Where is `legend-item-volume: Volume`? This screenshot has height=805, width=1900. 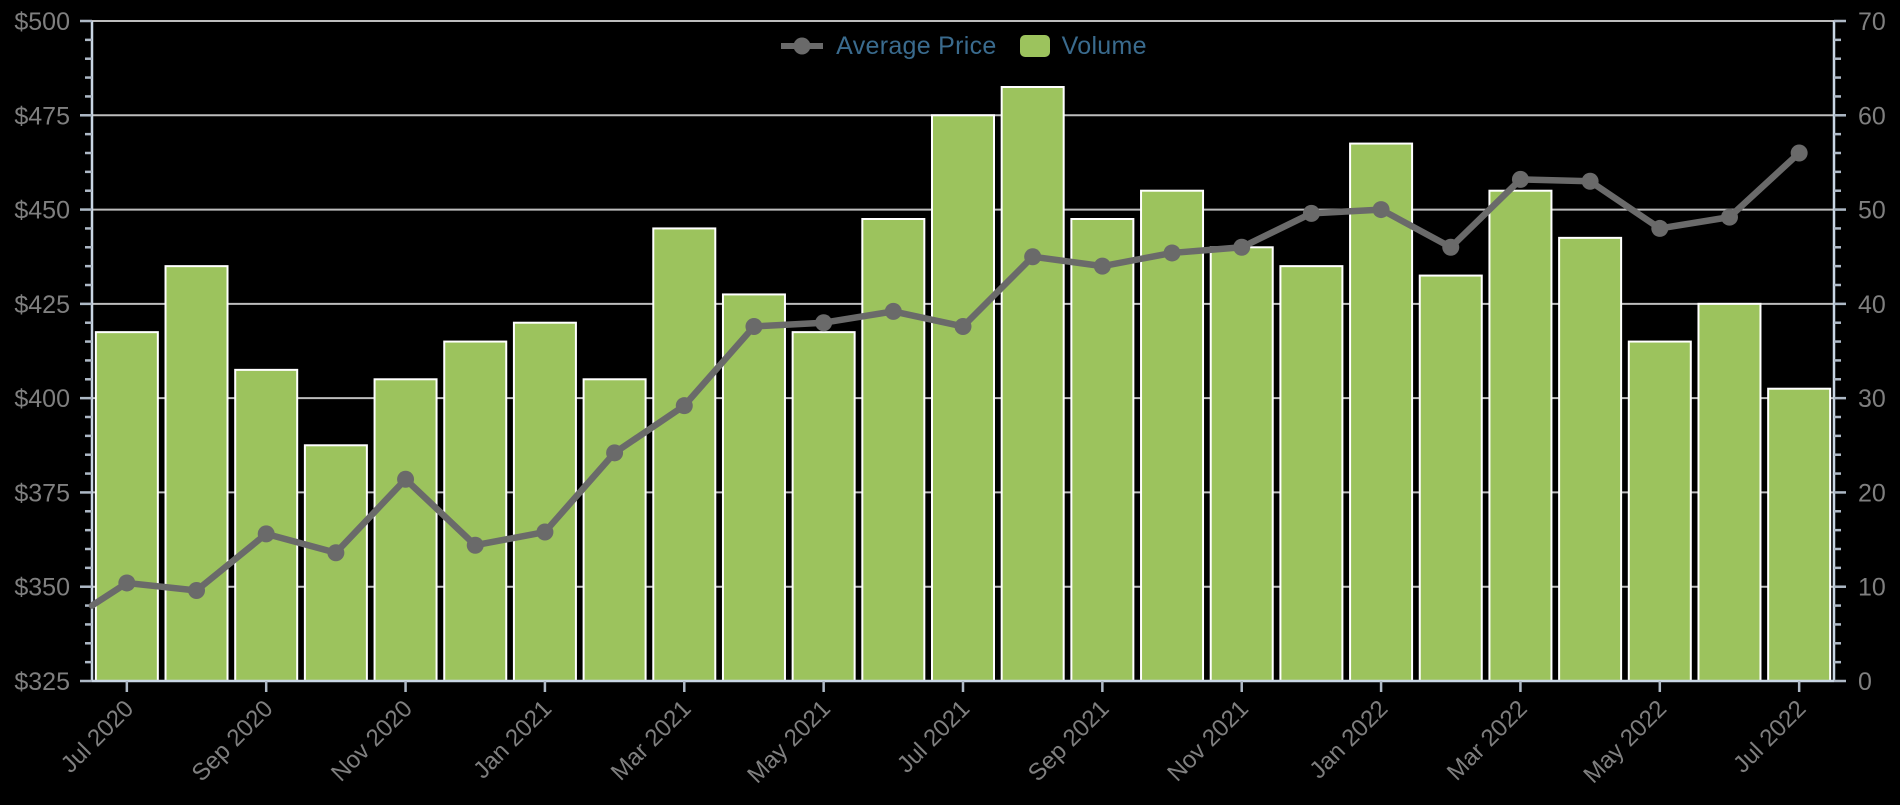
legend-item-volume: Volume is located at coordinates (1083, 46).